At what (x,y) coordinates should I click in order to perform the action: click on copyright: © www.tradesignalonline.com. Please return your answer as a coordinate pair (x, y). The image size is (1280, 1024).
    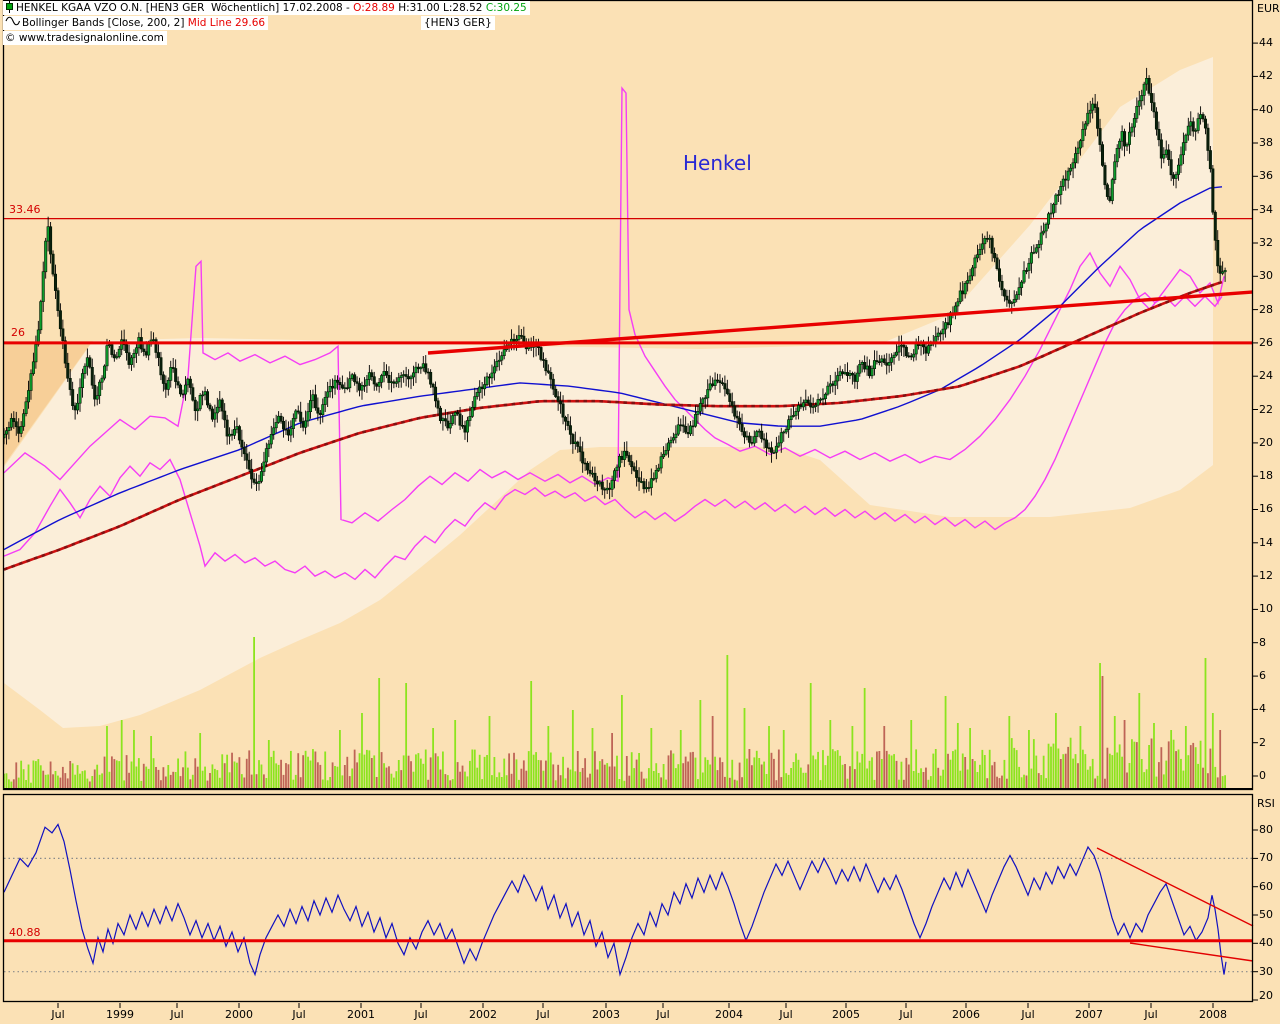
    Looking at the image, I should click on (85, 38).